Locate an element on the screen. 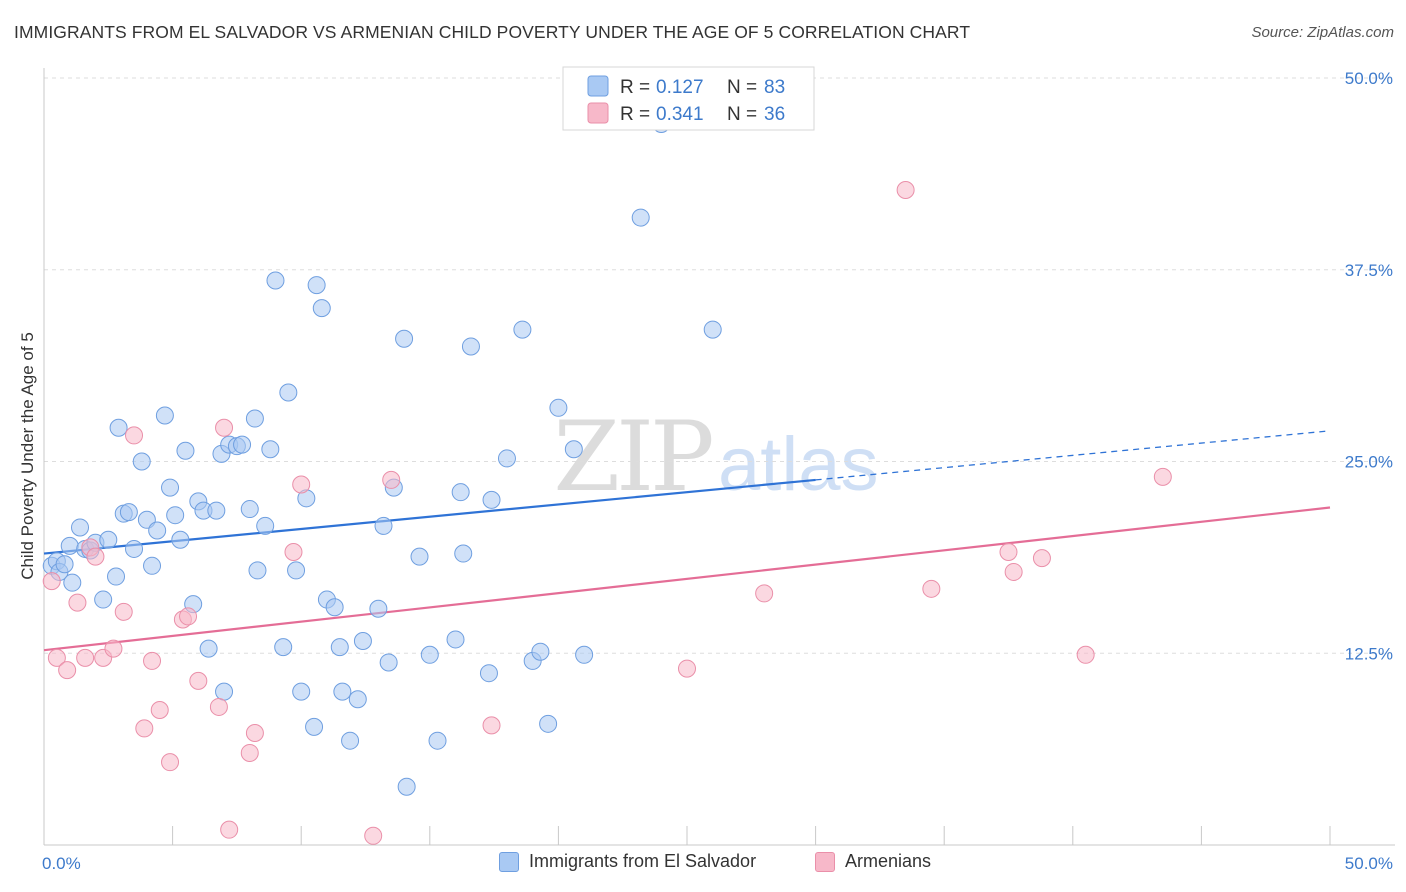 The width and height of the screenshot is (1406, 892). legend-n-value: 36 is located at coordinates (774, 114).